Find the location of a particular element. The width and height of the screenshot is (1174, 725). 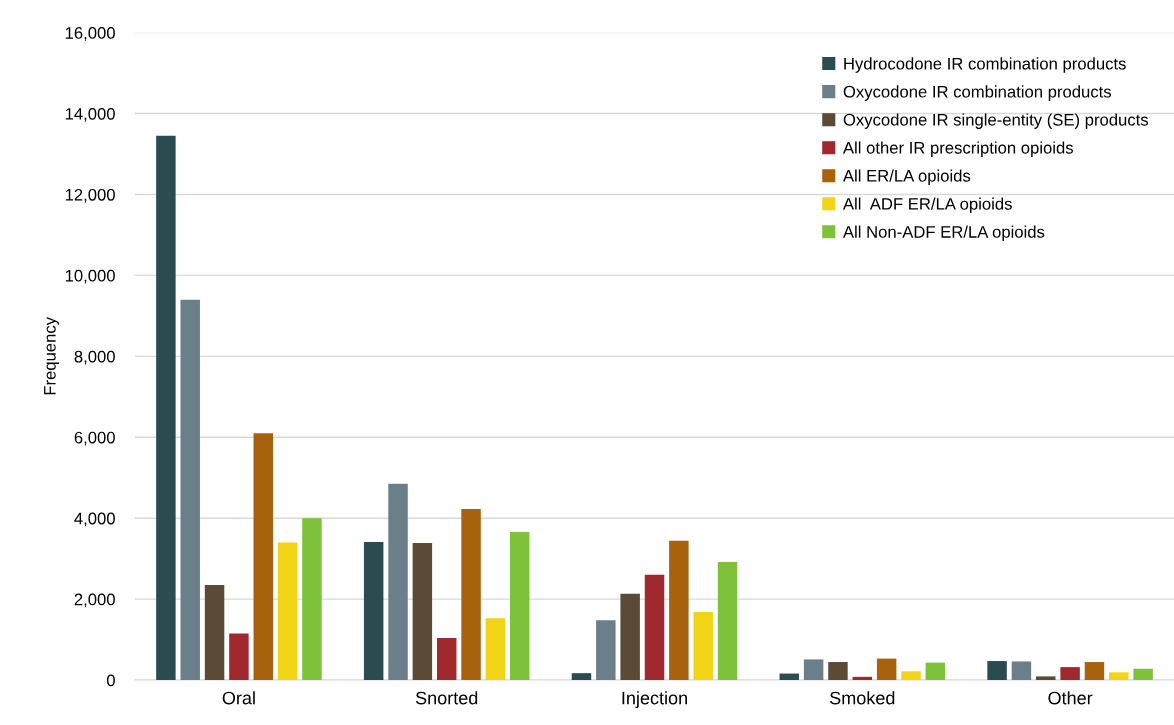

y-tick-label: 4,000 is located at coordinates (94, 519).